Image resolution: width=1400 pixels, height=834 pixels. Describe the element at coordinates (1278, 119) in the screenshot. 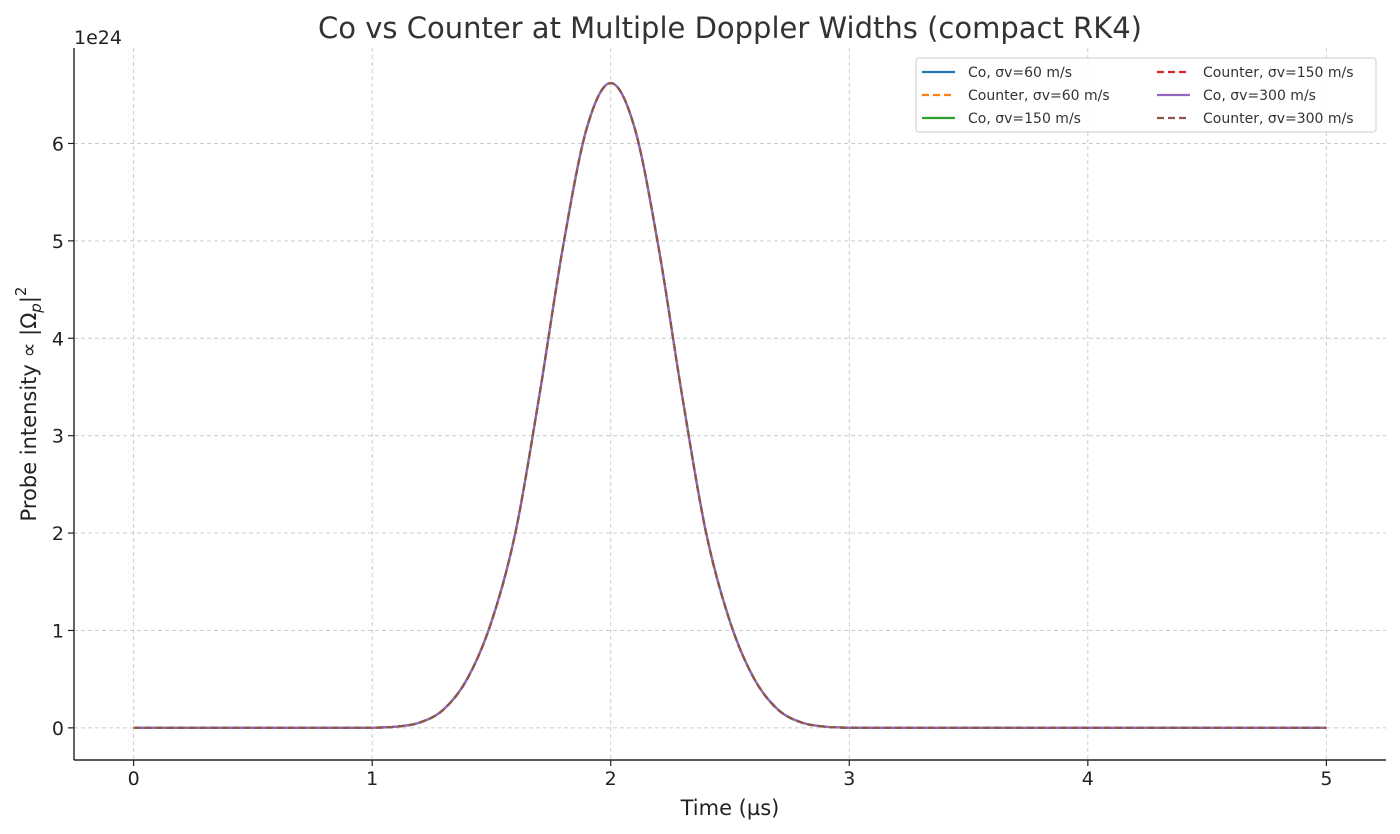

I see `legend-entry-label: Counter, σv=300 m/s` at that location.